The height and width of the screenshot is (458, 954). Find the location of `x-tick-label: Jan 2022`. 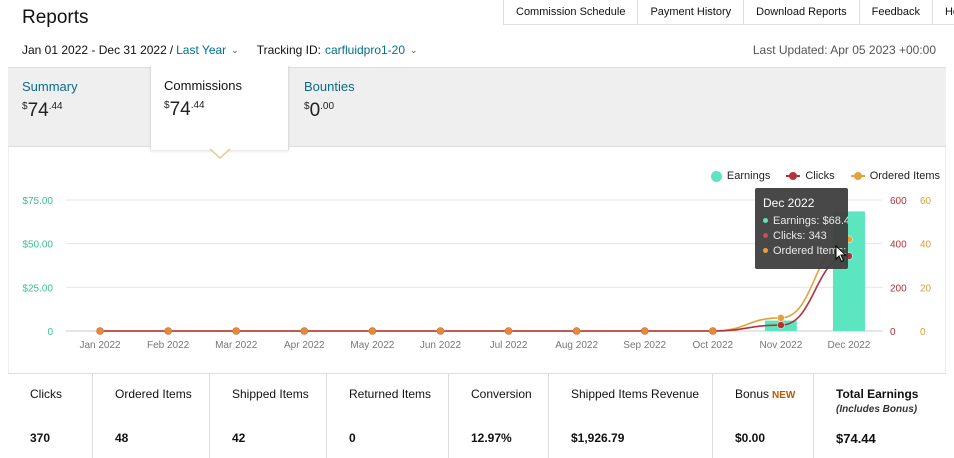

x-tick-label: Jan 2022 is located at coordinates (100, 345).